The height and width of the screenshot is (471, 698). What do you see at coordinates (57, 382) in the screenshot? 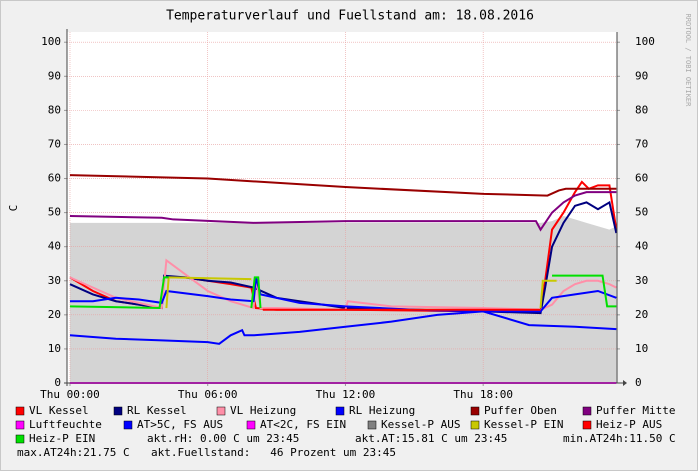
I see `y-tick-label: 0` at bounding box center [57, 382].